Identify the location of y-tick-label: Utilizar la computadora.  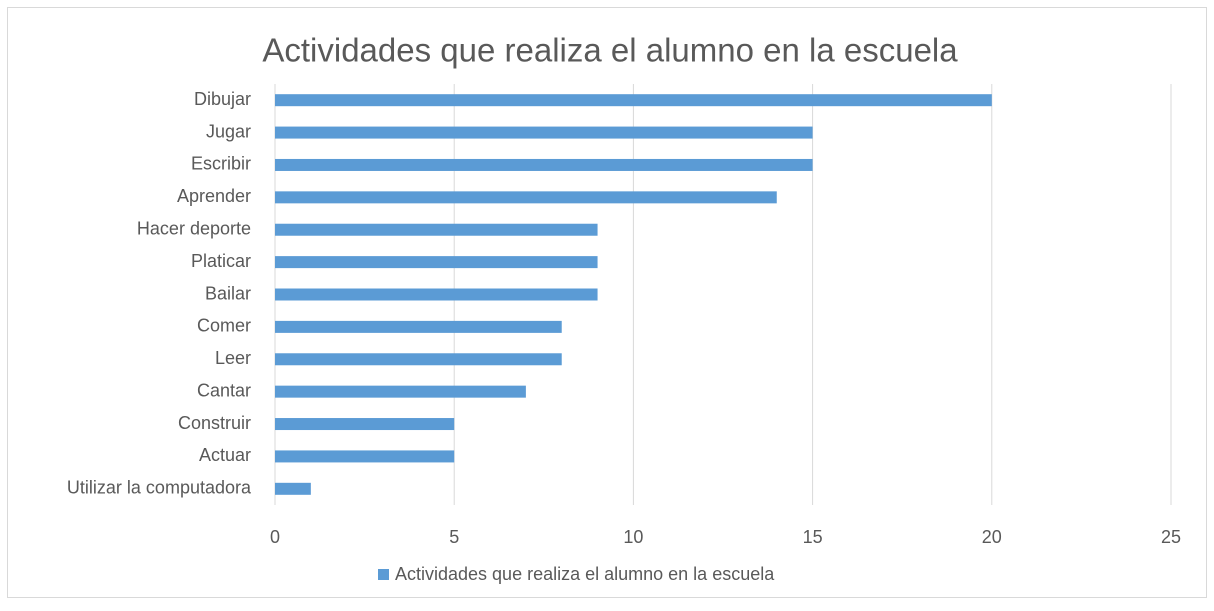
(159, 488).